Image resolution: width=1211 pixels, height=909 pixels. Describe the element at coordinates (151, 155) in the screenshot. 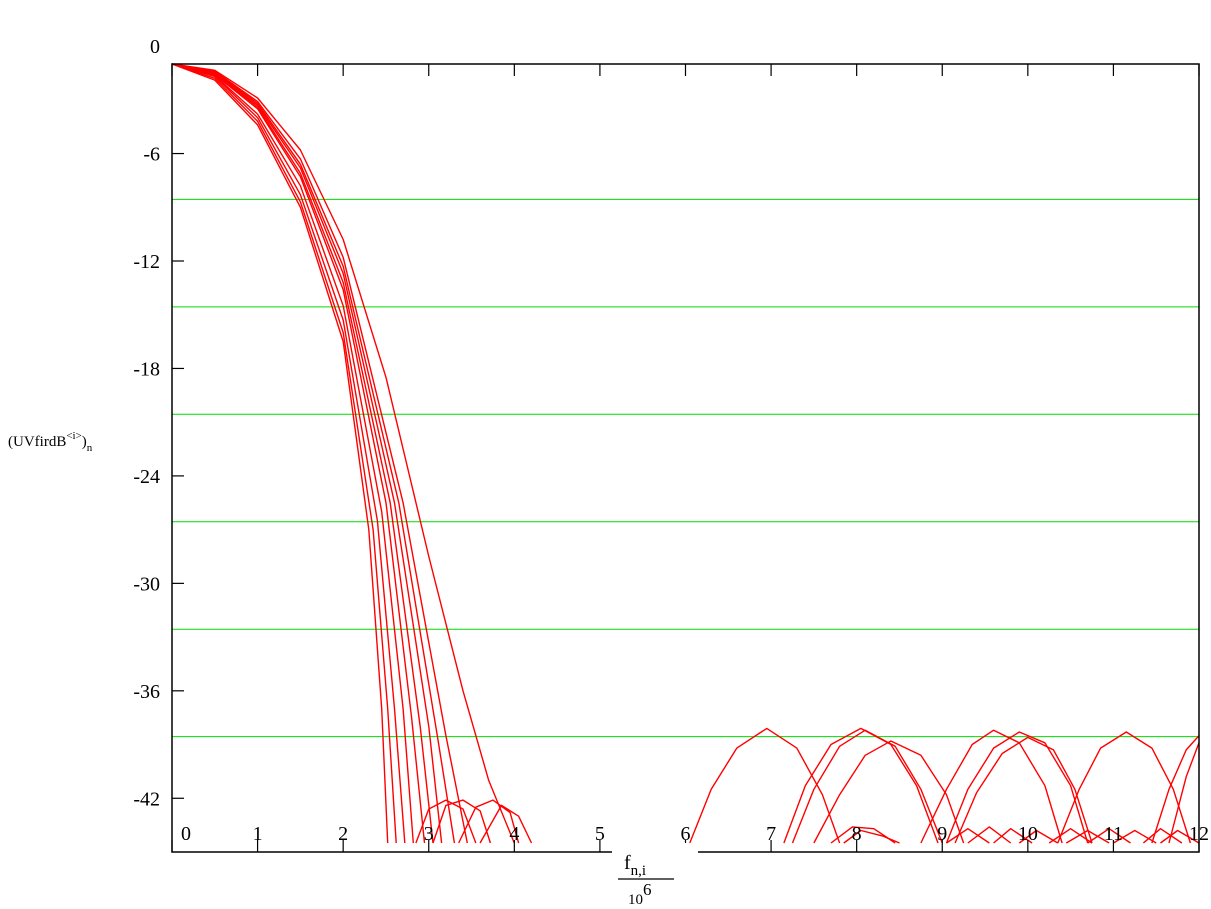

I see `y-tick-label-6: -6` at that location.